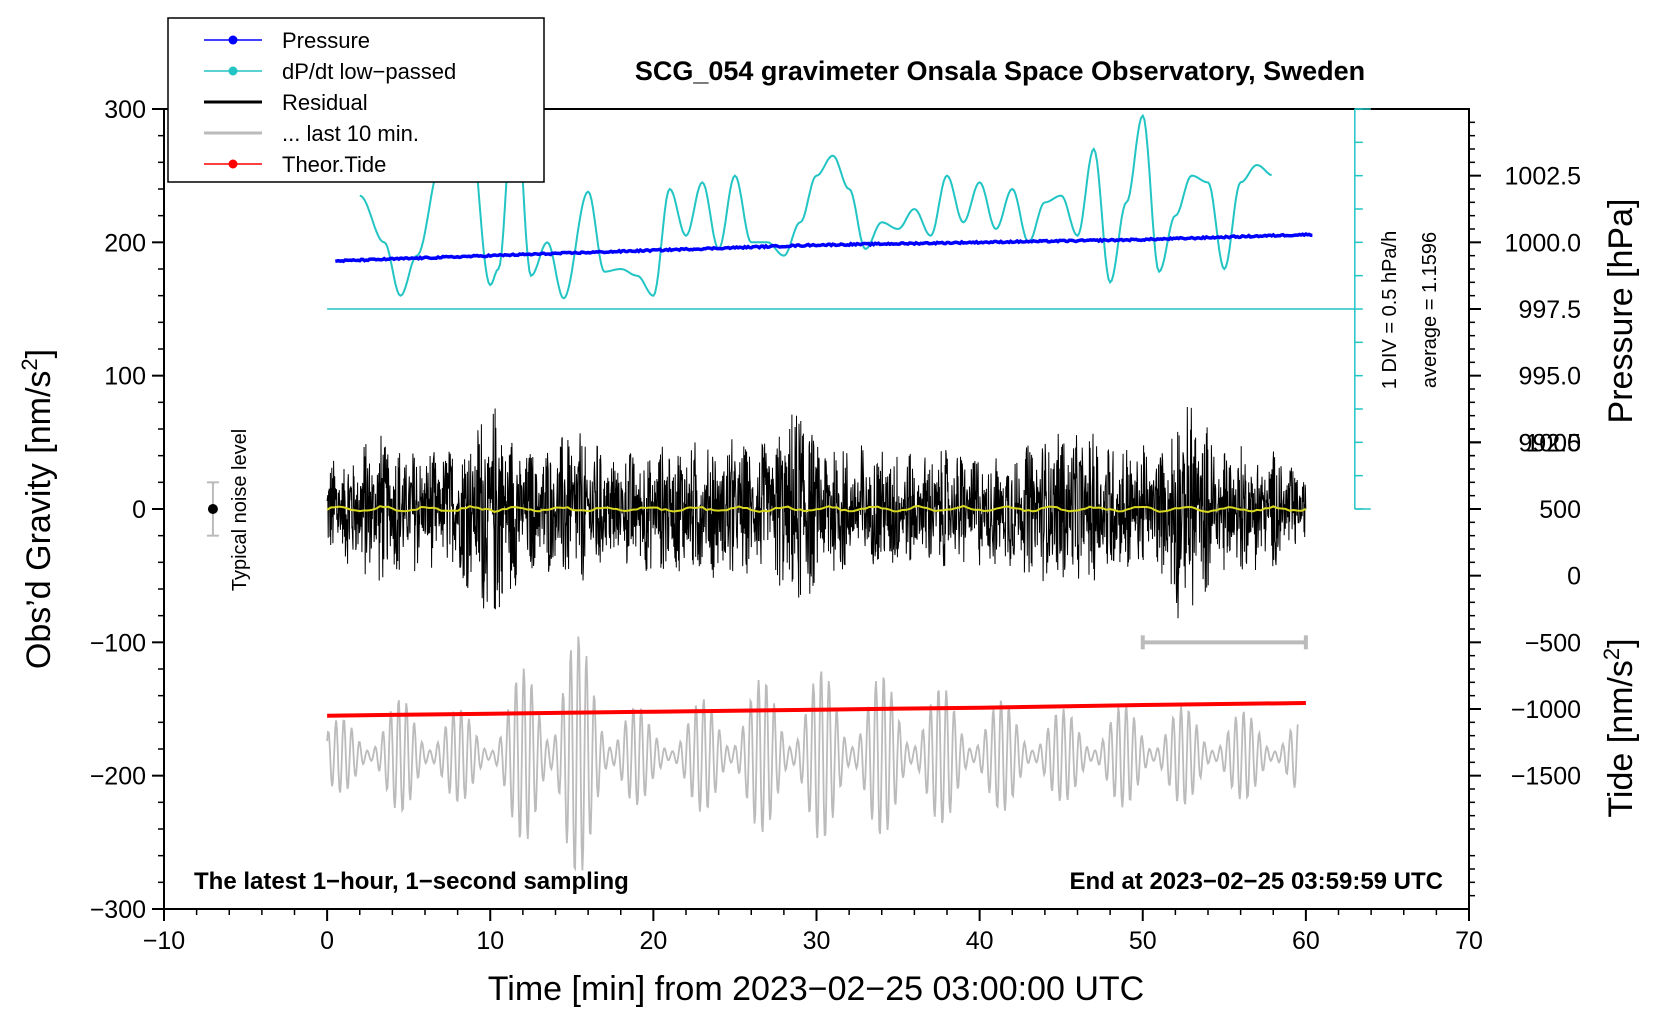  I want to click on y-axis-right-tide: 1000 500 0 −500 −1000 −1500, so click(1525, 662).